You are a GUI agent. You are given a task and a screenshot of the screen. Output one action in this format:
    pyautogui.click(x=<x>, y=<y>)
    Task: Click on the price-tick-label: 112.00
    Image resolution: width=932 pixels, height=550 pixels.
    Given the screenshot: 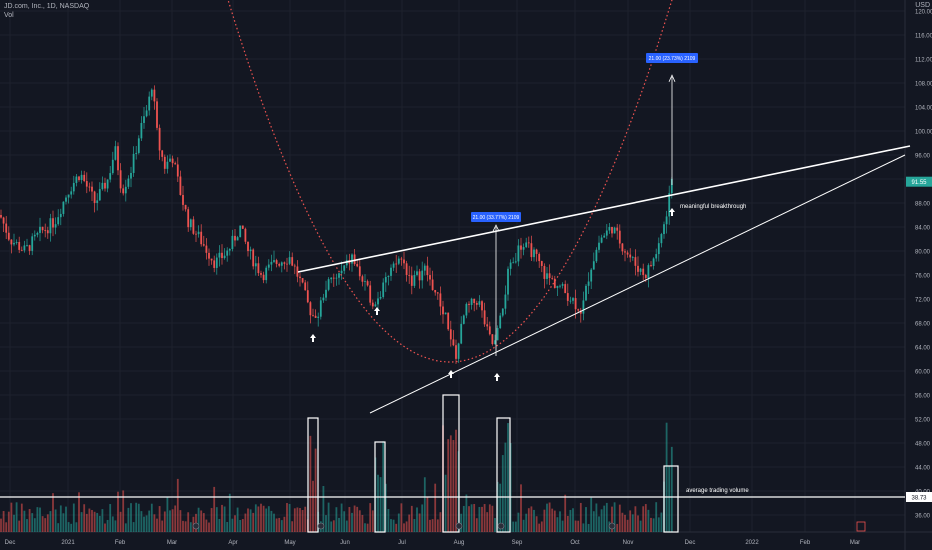 What is the action you would take?
    pyautogui.click(x=923, y=61)
    